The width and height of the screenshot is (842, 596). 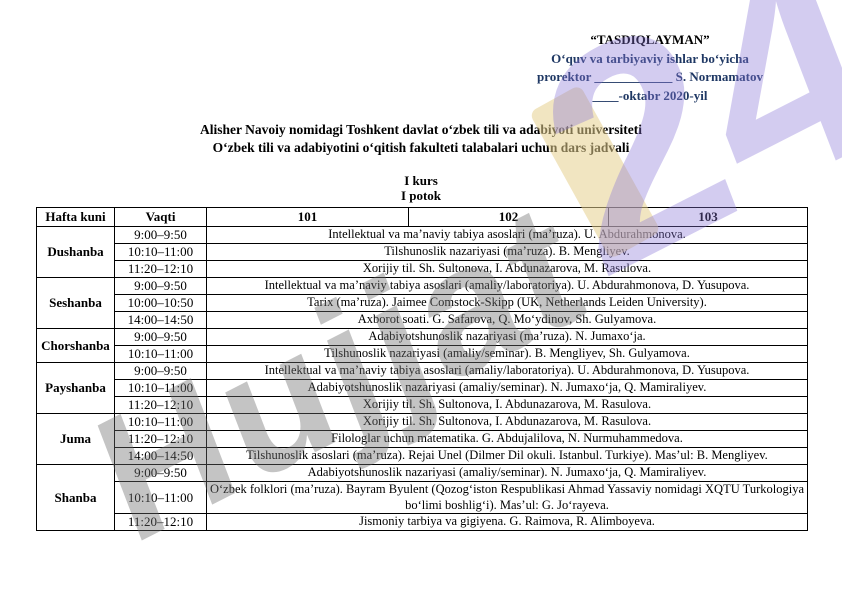 What do you see at coordinates (75, 497) in the screenshot?
I see `day-cell: Shanba` at bounding box center [75, 497].